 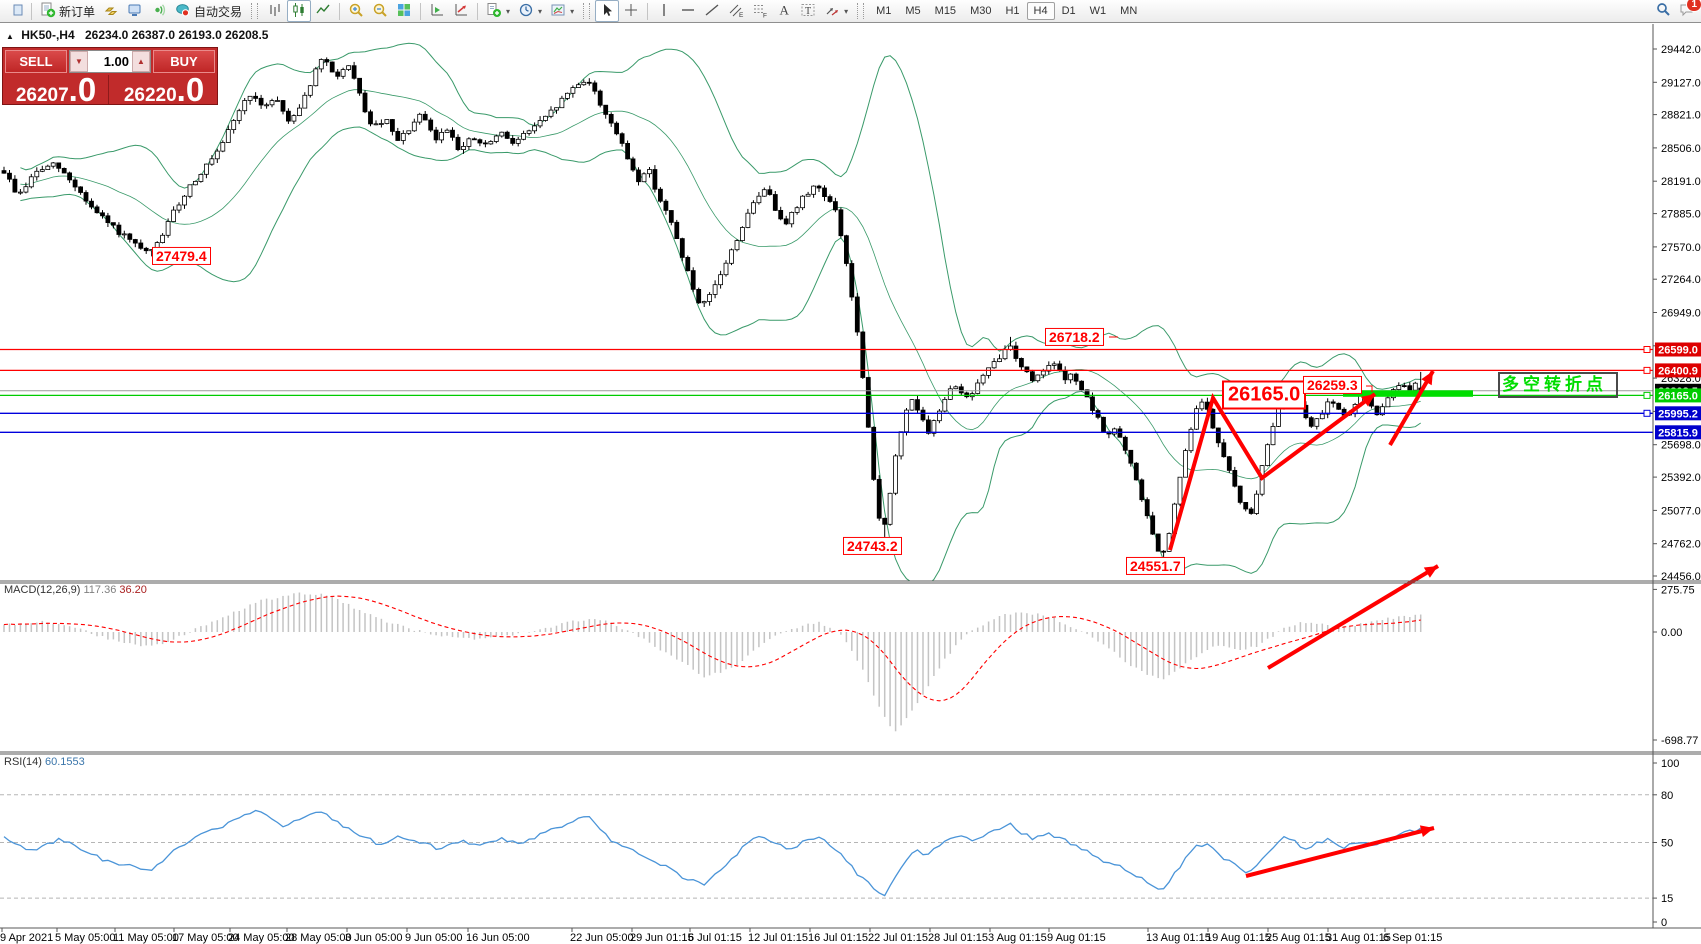 What do you see at coordinates (56, 89) in the screenshot?
I see `sell-price: 26207.0` at bounding box center [56, 89].